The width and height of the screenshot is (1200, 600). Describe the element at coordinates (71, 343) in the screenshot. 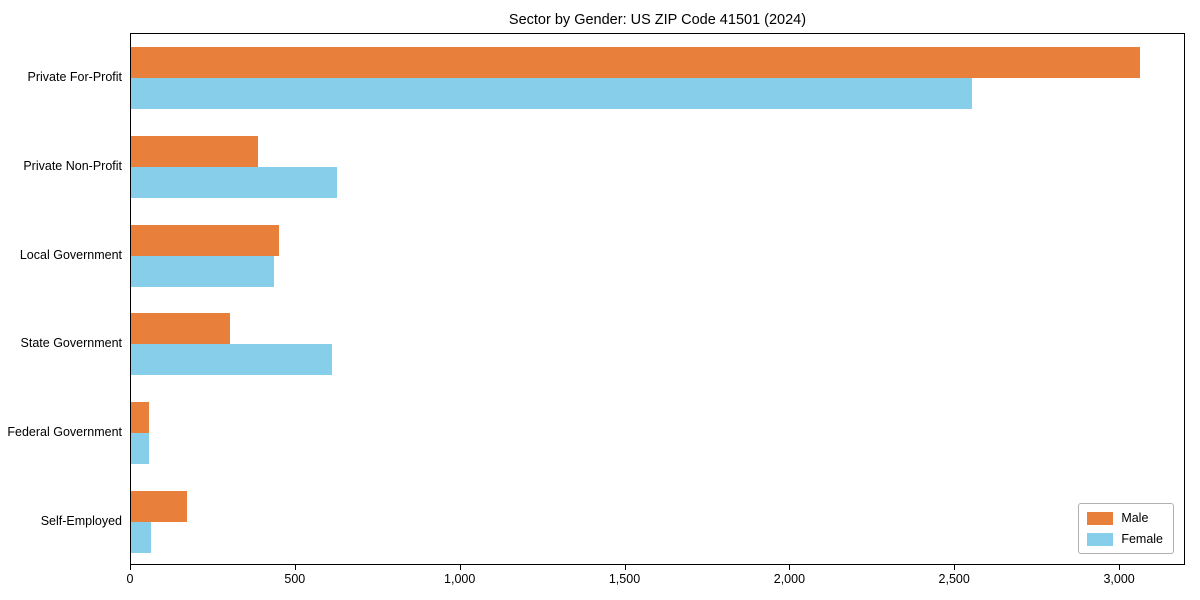

I see `ytick-label-3: State Government` at that location.